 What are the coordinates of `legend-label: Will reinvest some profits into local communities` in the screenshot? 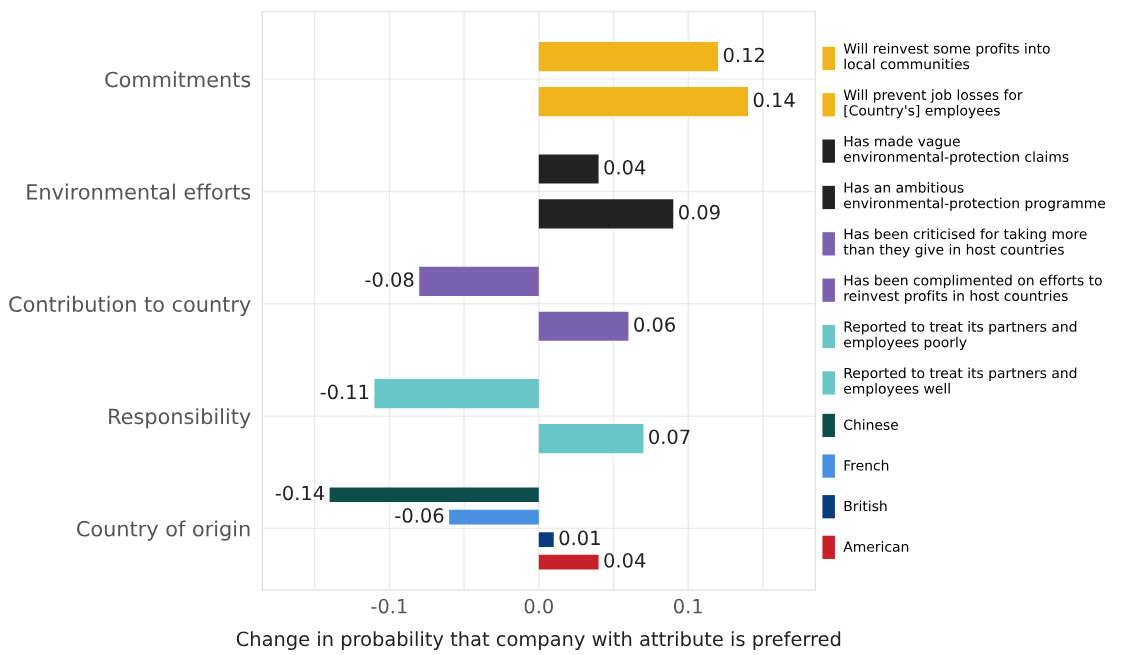 It's located at (946, 56).